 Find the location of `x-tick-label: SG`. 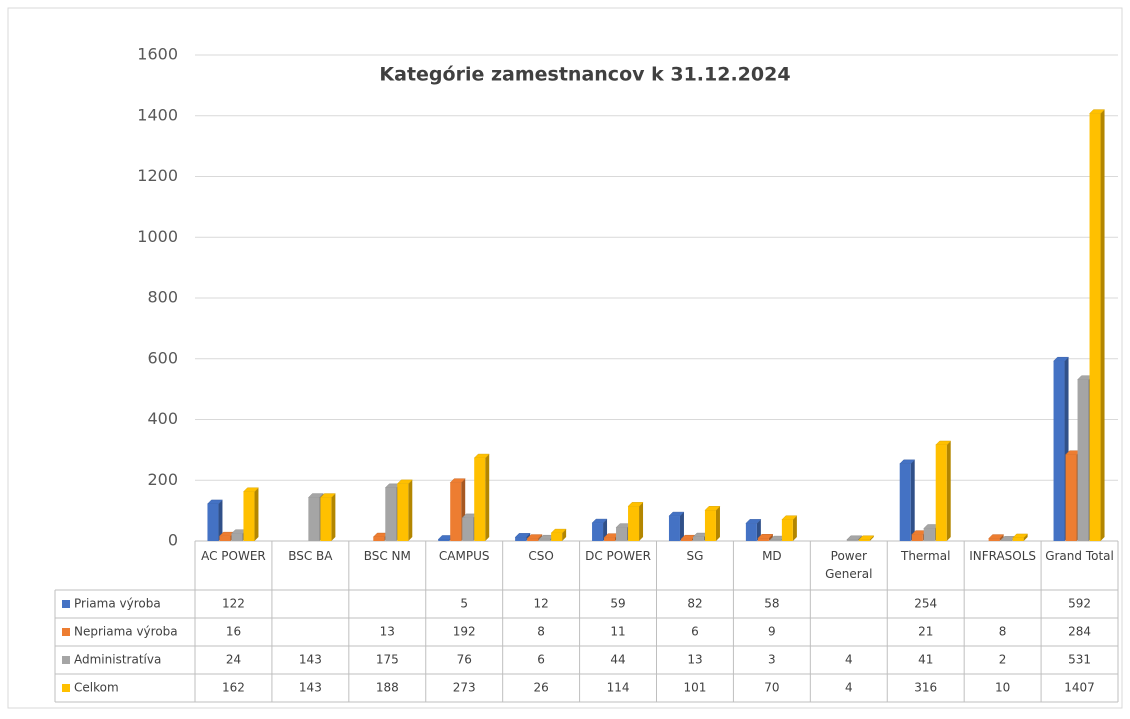

x-tick-label: SG is located at coordinates (695, 556).